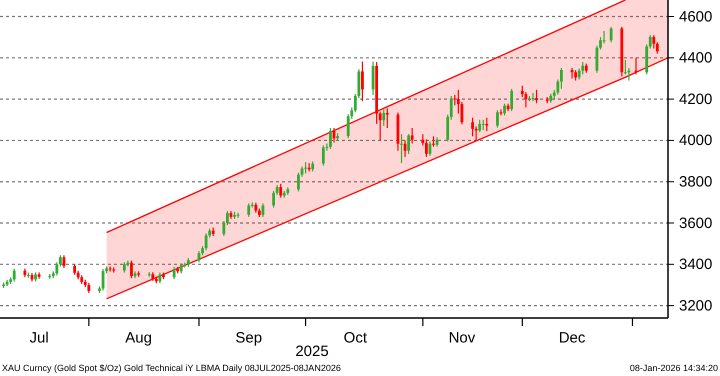 The image size is (720, 376). What do you see at coordinates (248, 338) in the screenshot?
I see `x-tick-label: Sep` at bounding box center [248, 338].